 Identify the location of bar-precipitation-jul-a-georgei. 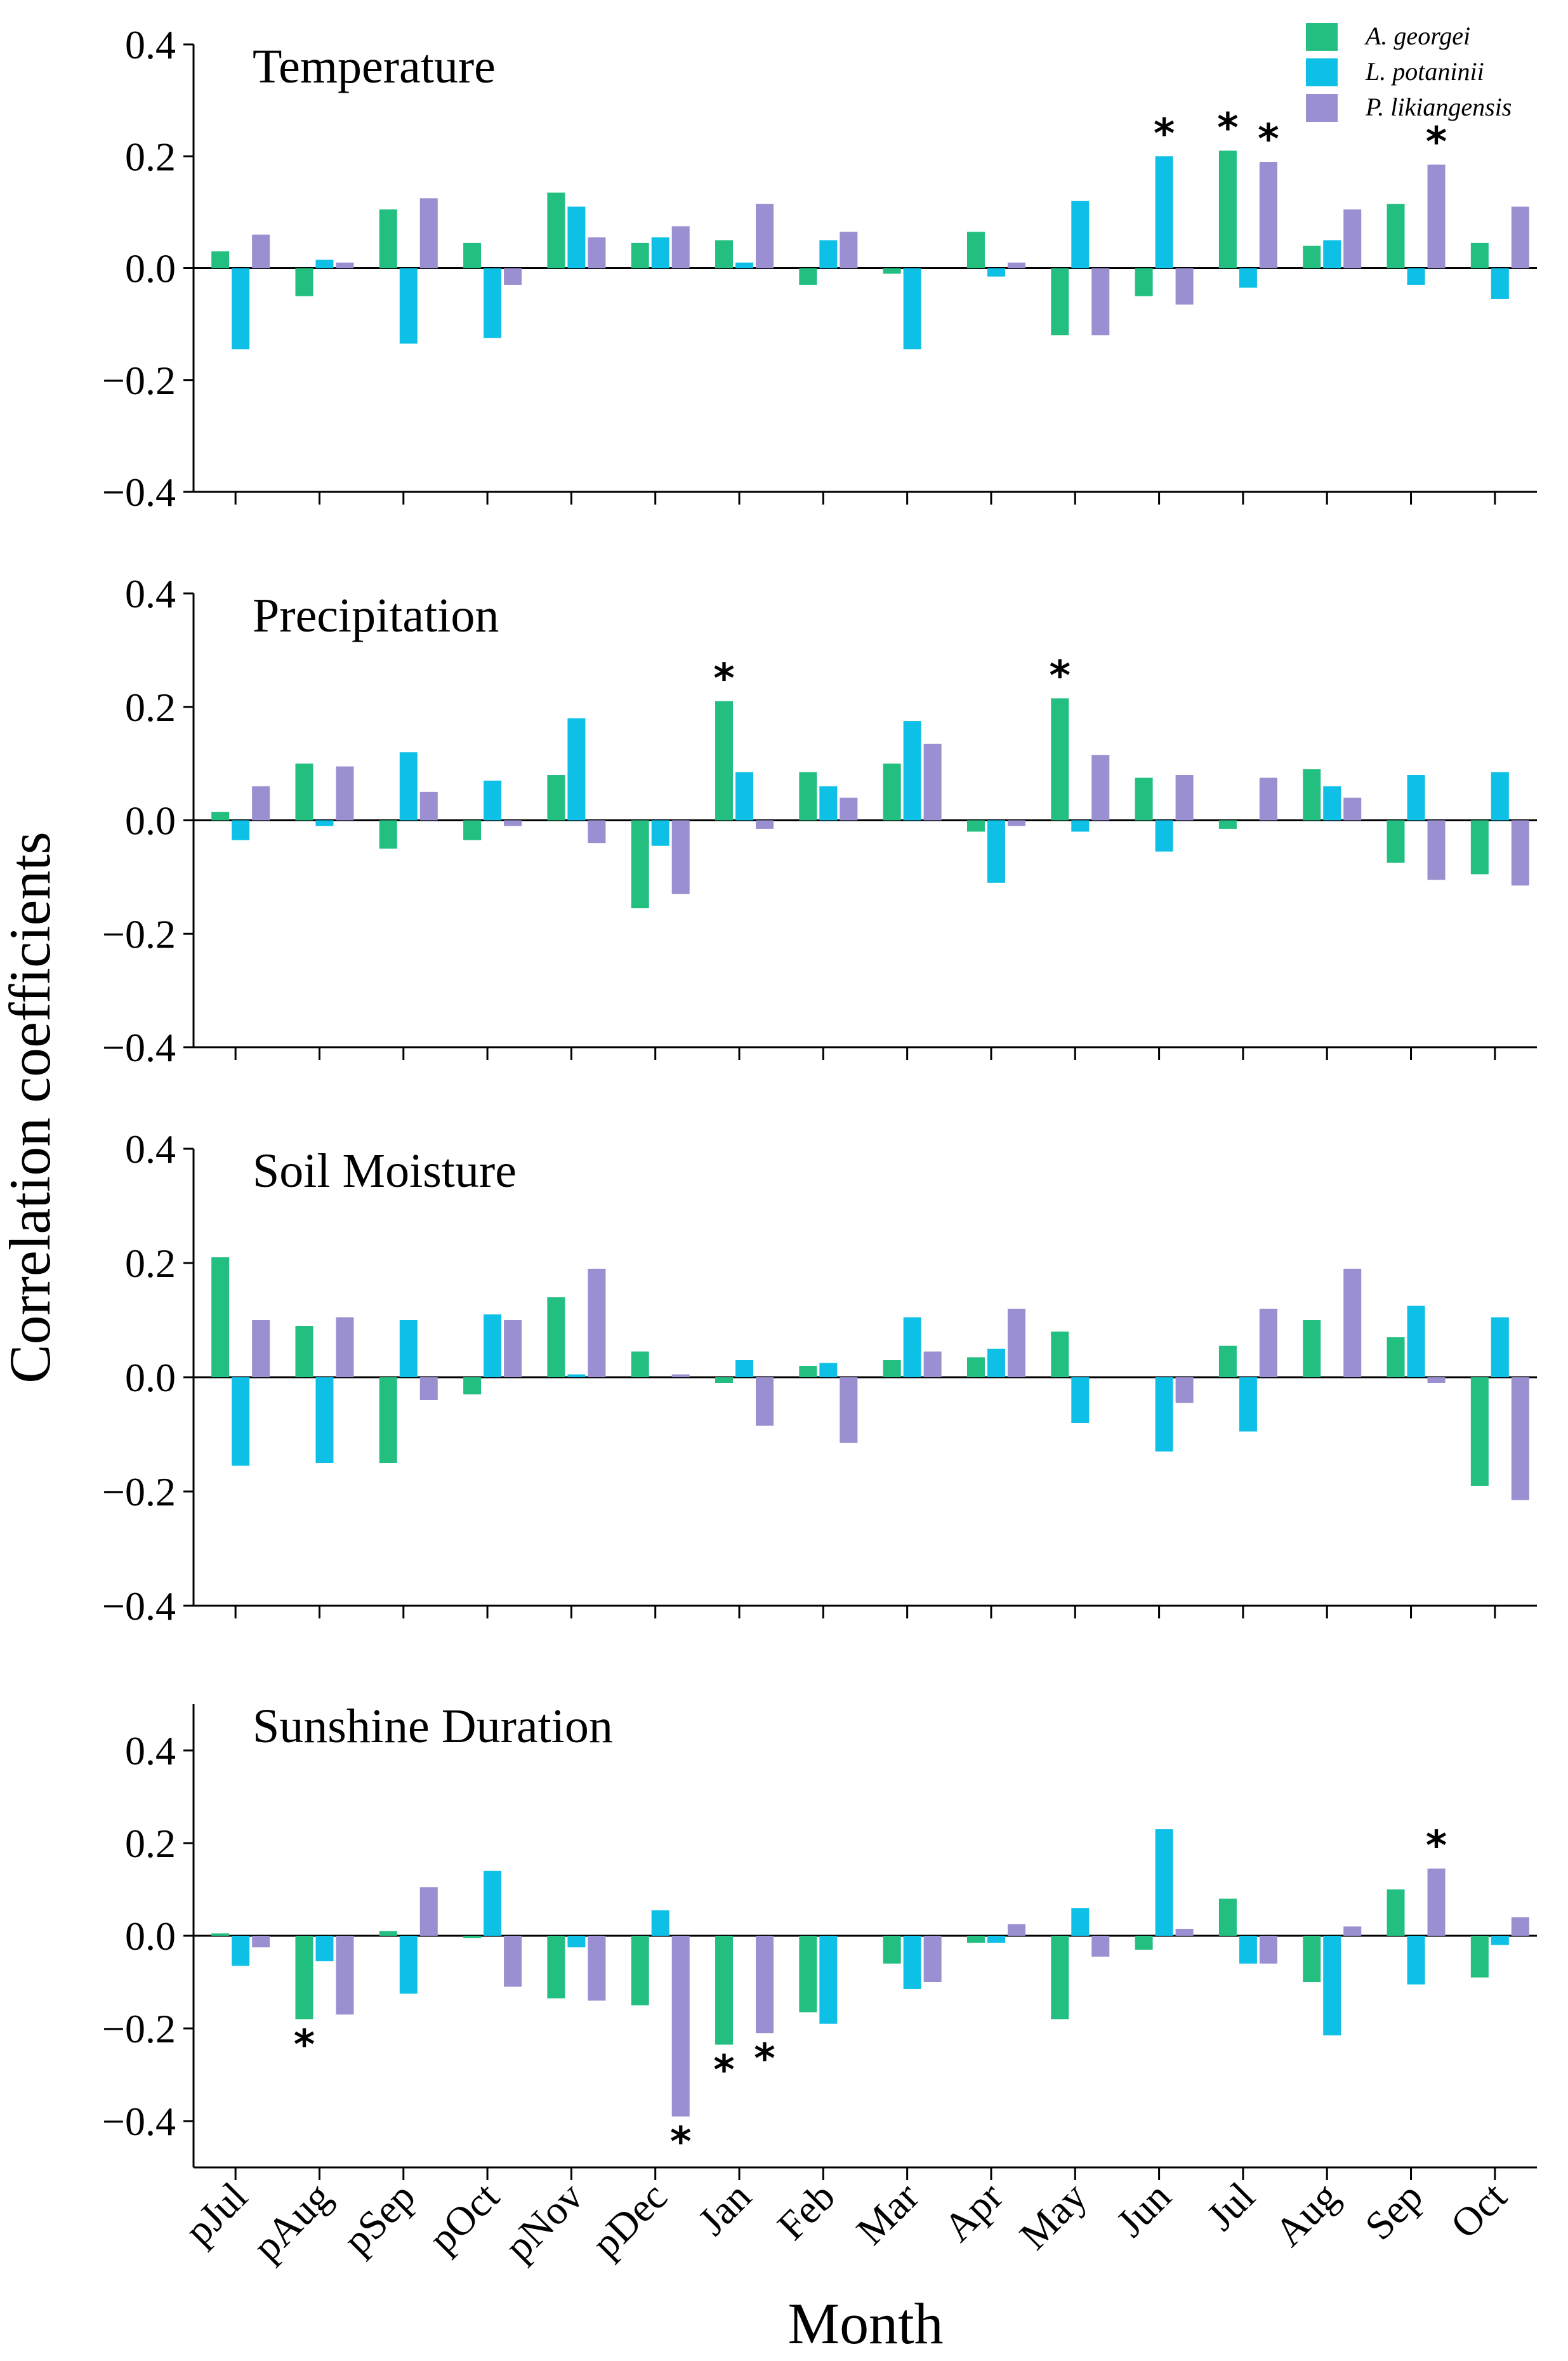
(1227, 824).